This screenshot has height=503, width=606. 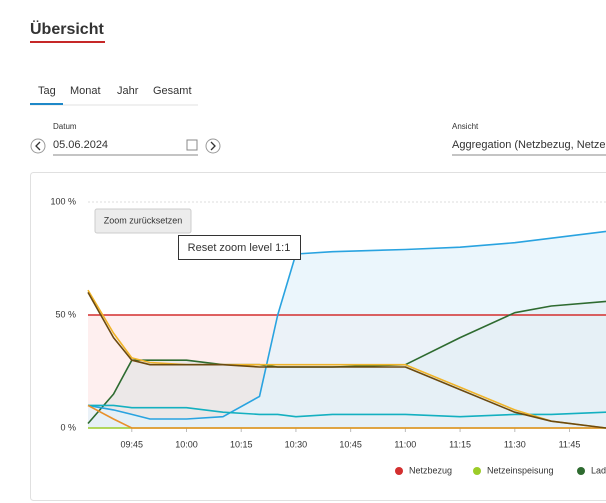 What do you see at coordinates (192, 145) in the screenshot?
I see `calendar-icon` at bounding box center [192, 145].